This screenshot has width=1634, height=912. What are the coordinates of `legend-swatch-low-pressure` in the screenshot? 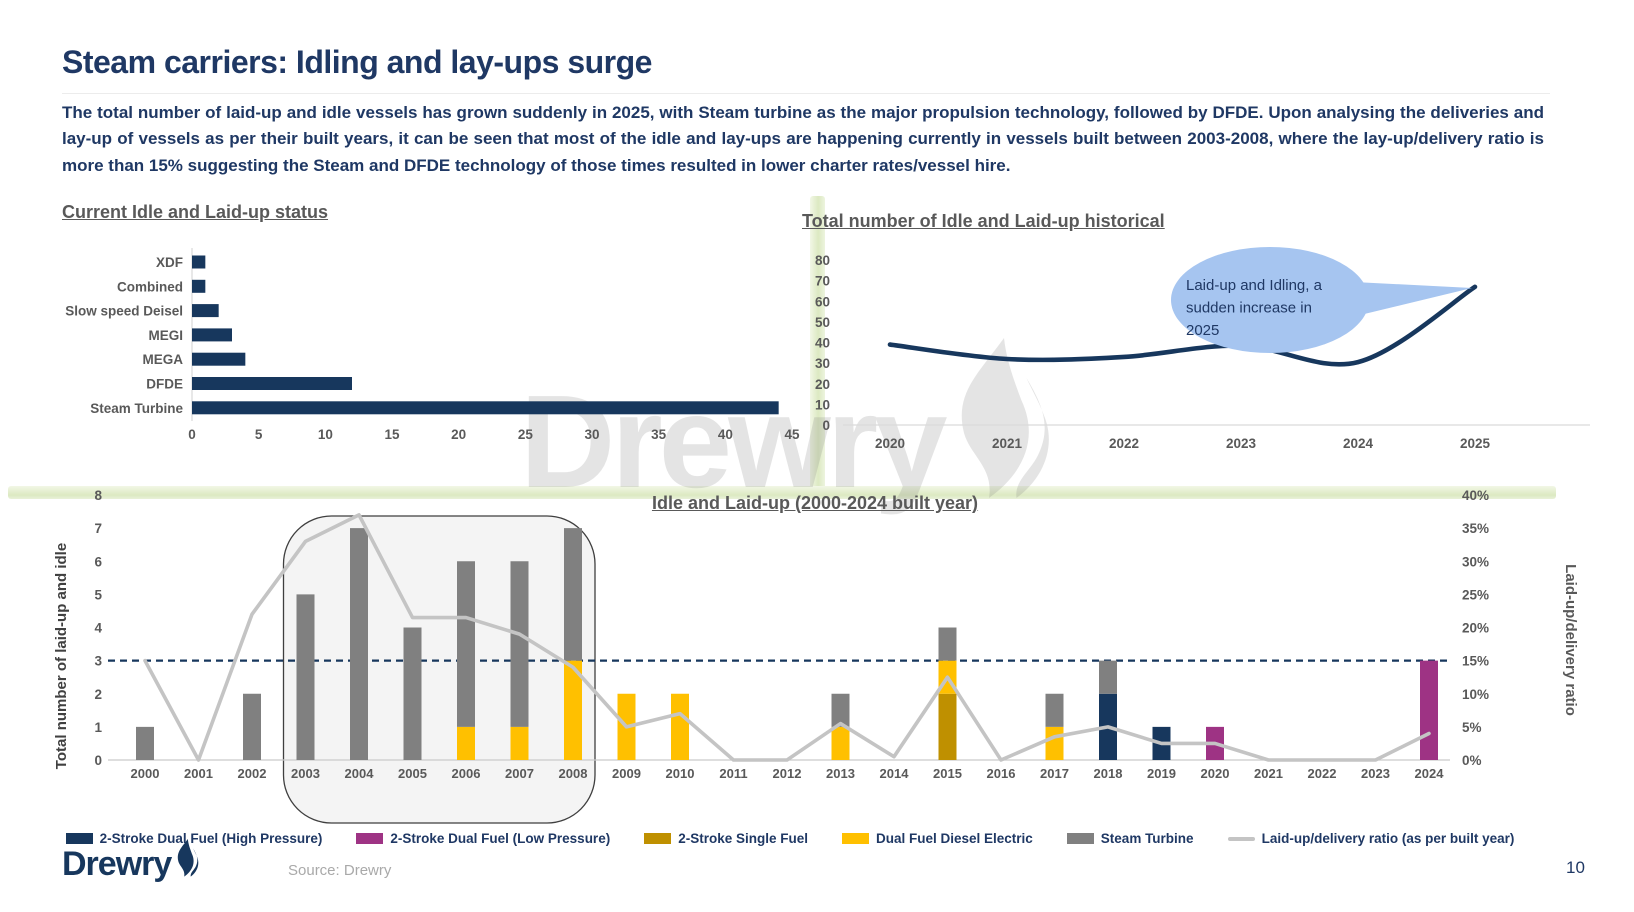 It's located at (370, 838).